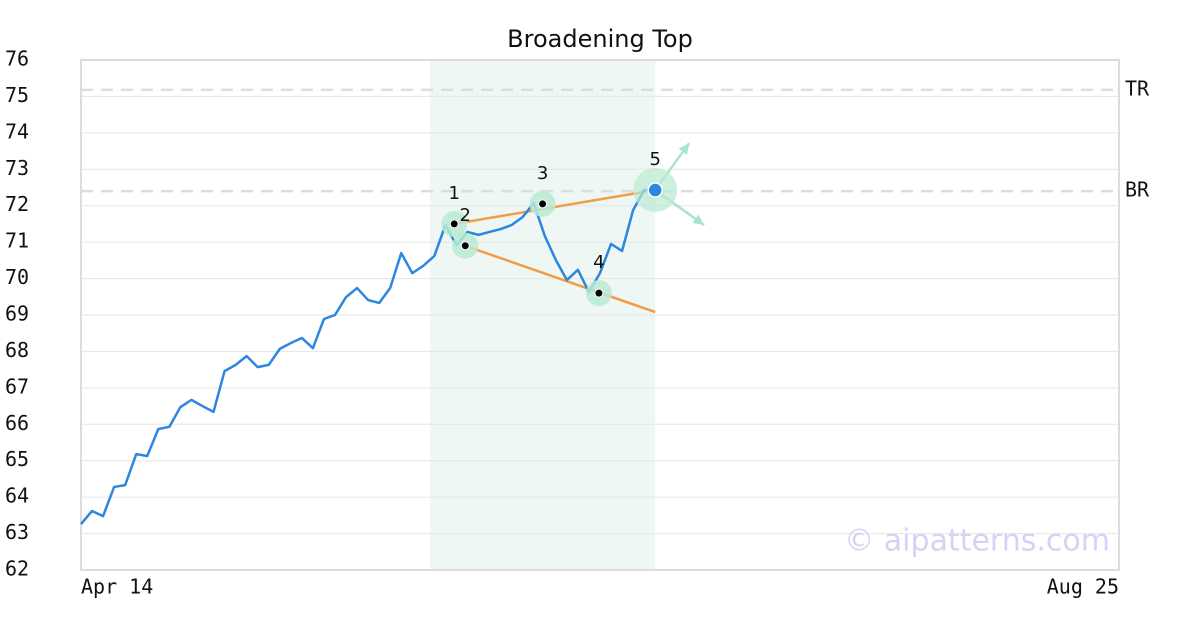  What do you see at coordinates (17, 386) in the screenshot?
I see `y-tick-label: 67` at bounding box center [17, 386].